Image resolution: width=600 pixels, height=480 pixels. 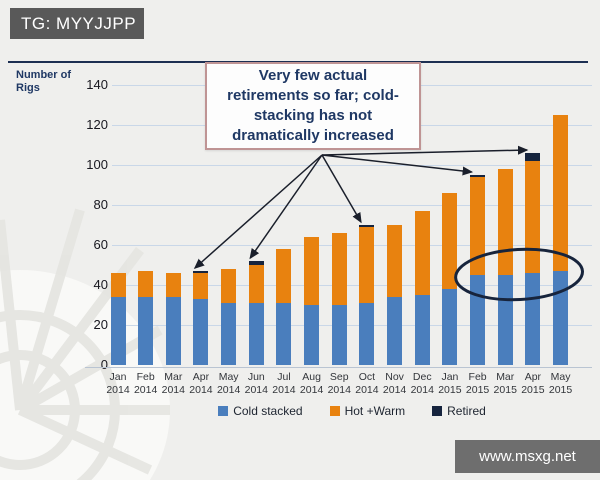 I want to click on y-axis-title-line1: Number of, so click(x=43, y=75).